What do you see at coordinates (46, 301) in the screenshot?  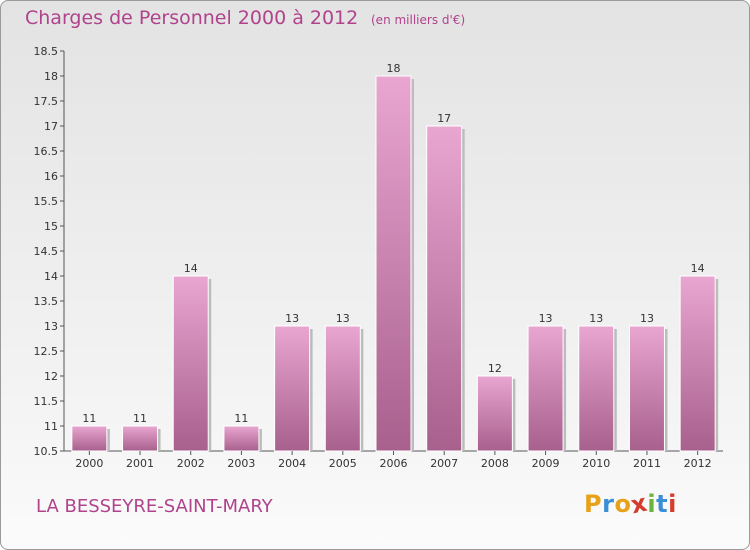 I see `y-tick-label: 13.5` at bounding box center [46, 301].